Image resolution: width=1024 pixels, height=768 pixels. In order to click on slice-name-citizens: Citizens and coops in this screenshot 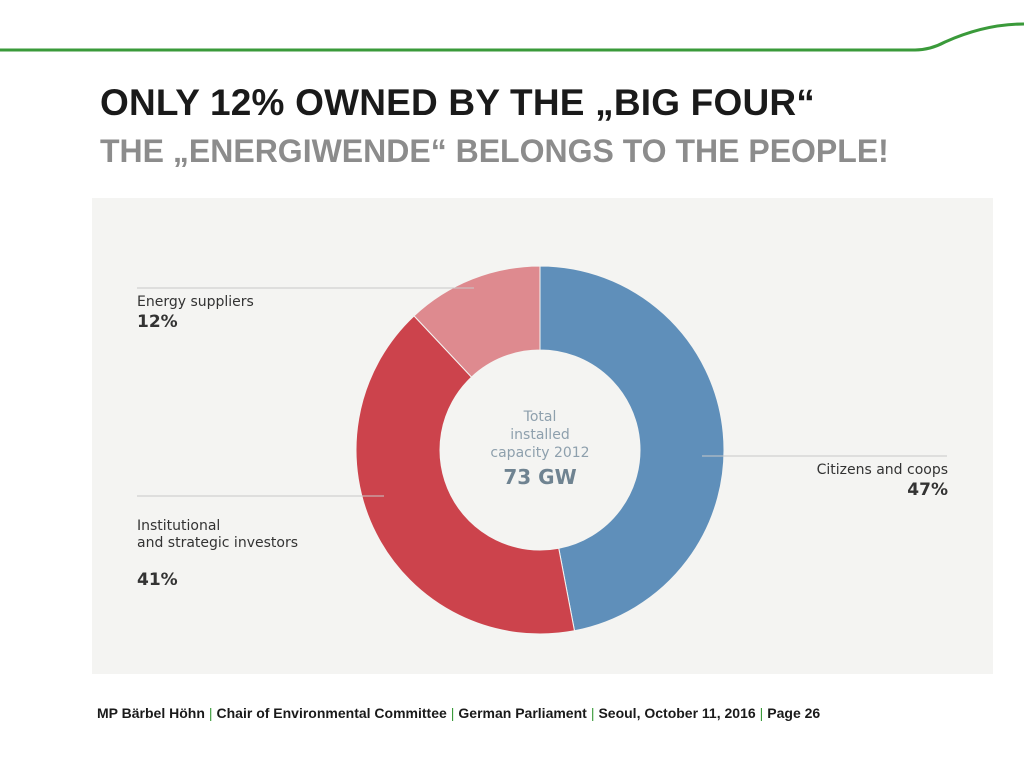, I will do `click(882, 470)`.